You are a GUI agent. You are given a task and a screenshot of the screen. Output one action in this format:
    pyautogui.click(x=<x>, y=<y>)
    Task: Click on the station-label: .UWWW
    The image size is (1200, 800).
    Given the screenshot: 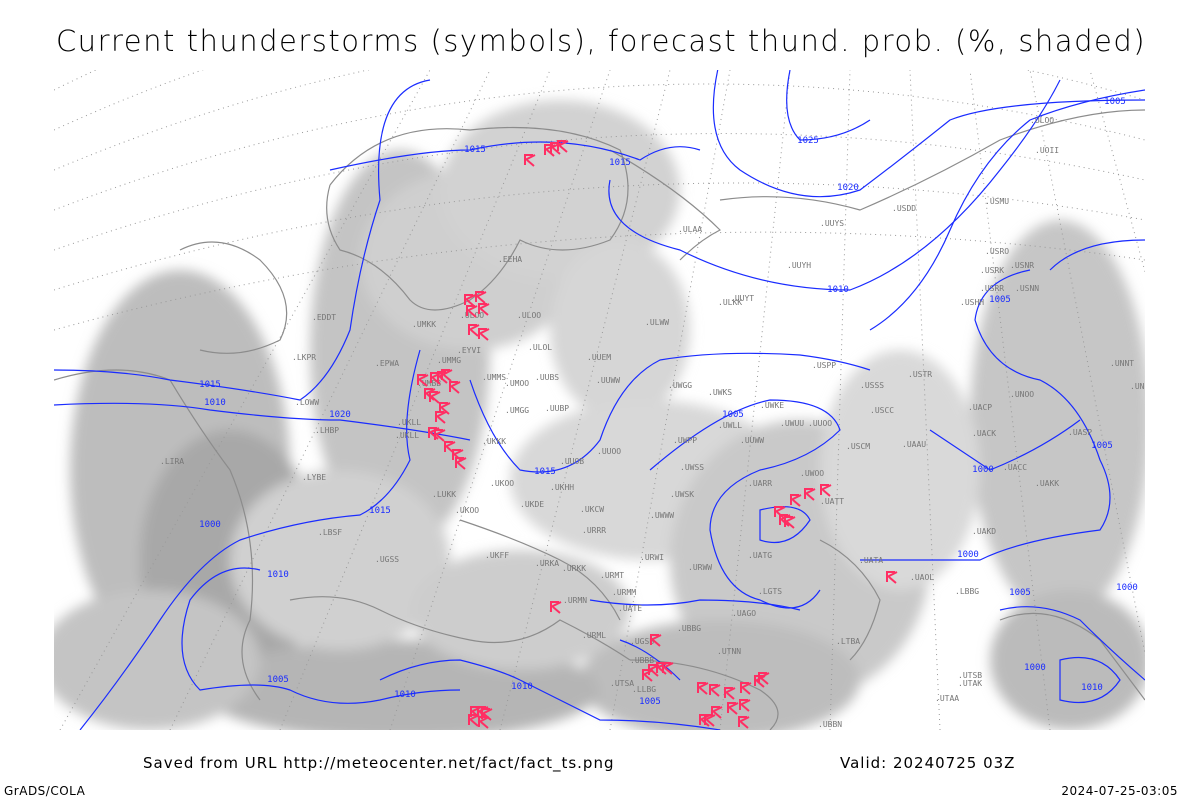 What is the action you would take?
    pyautogui.click(x=662, y=515)
    